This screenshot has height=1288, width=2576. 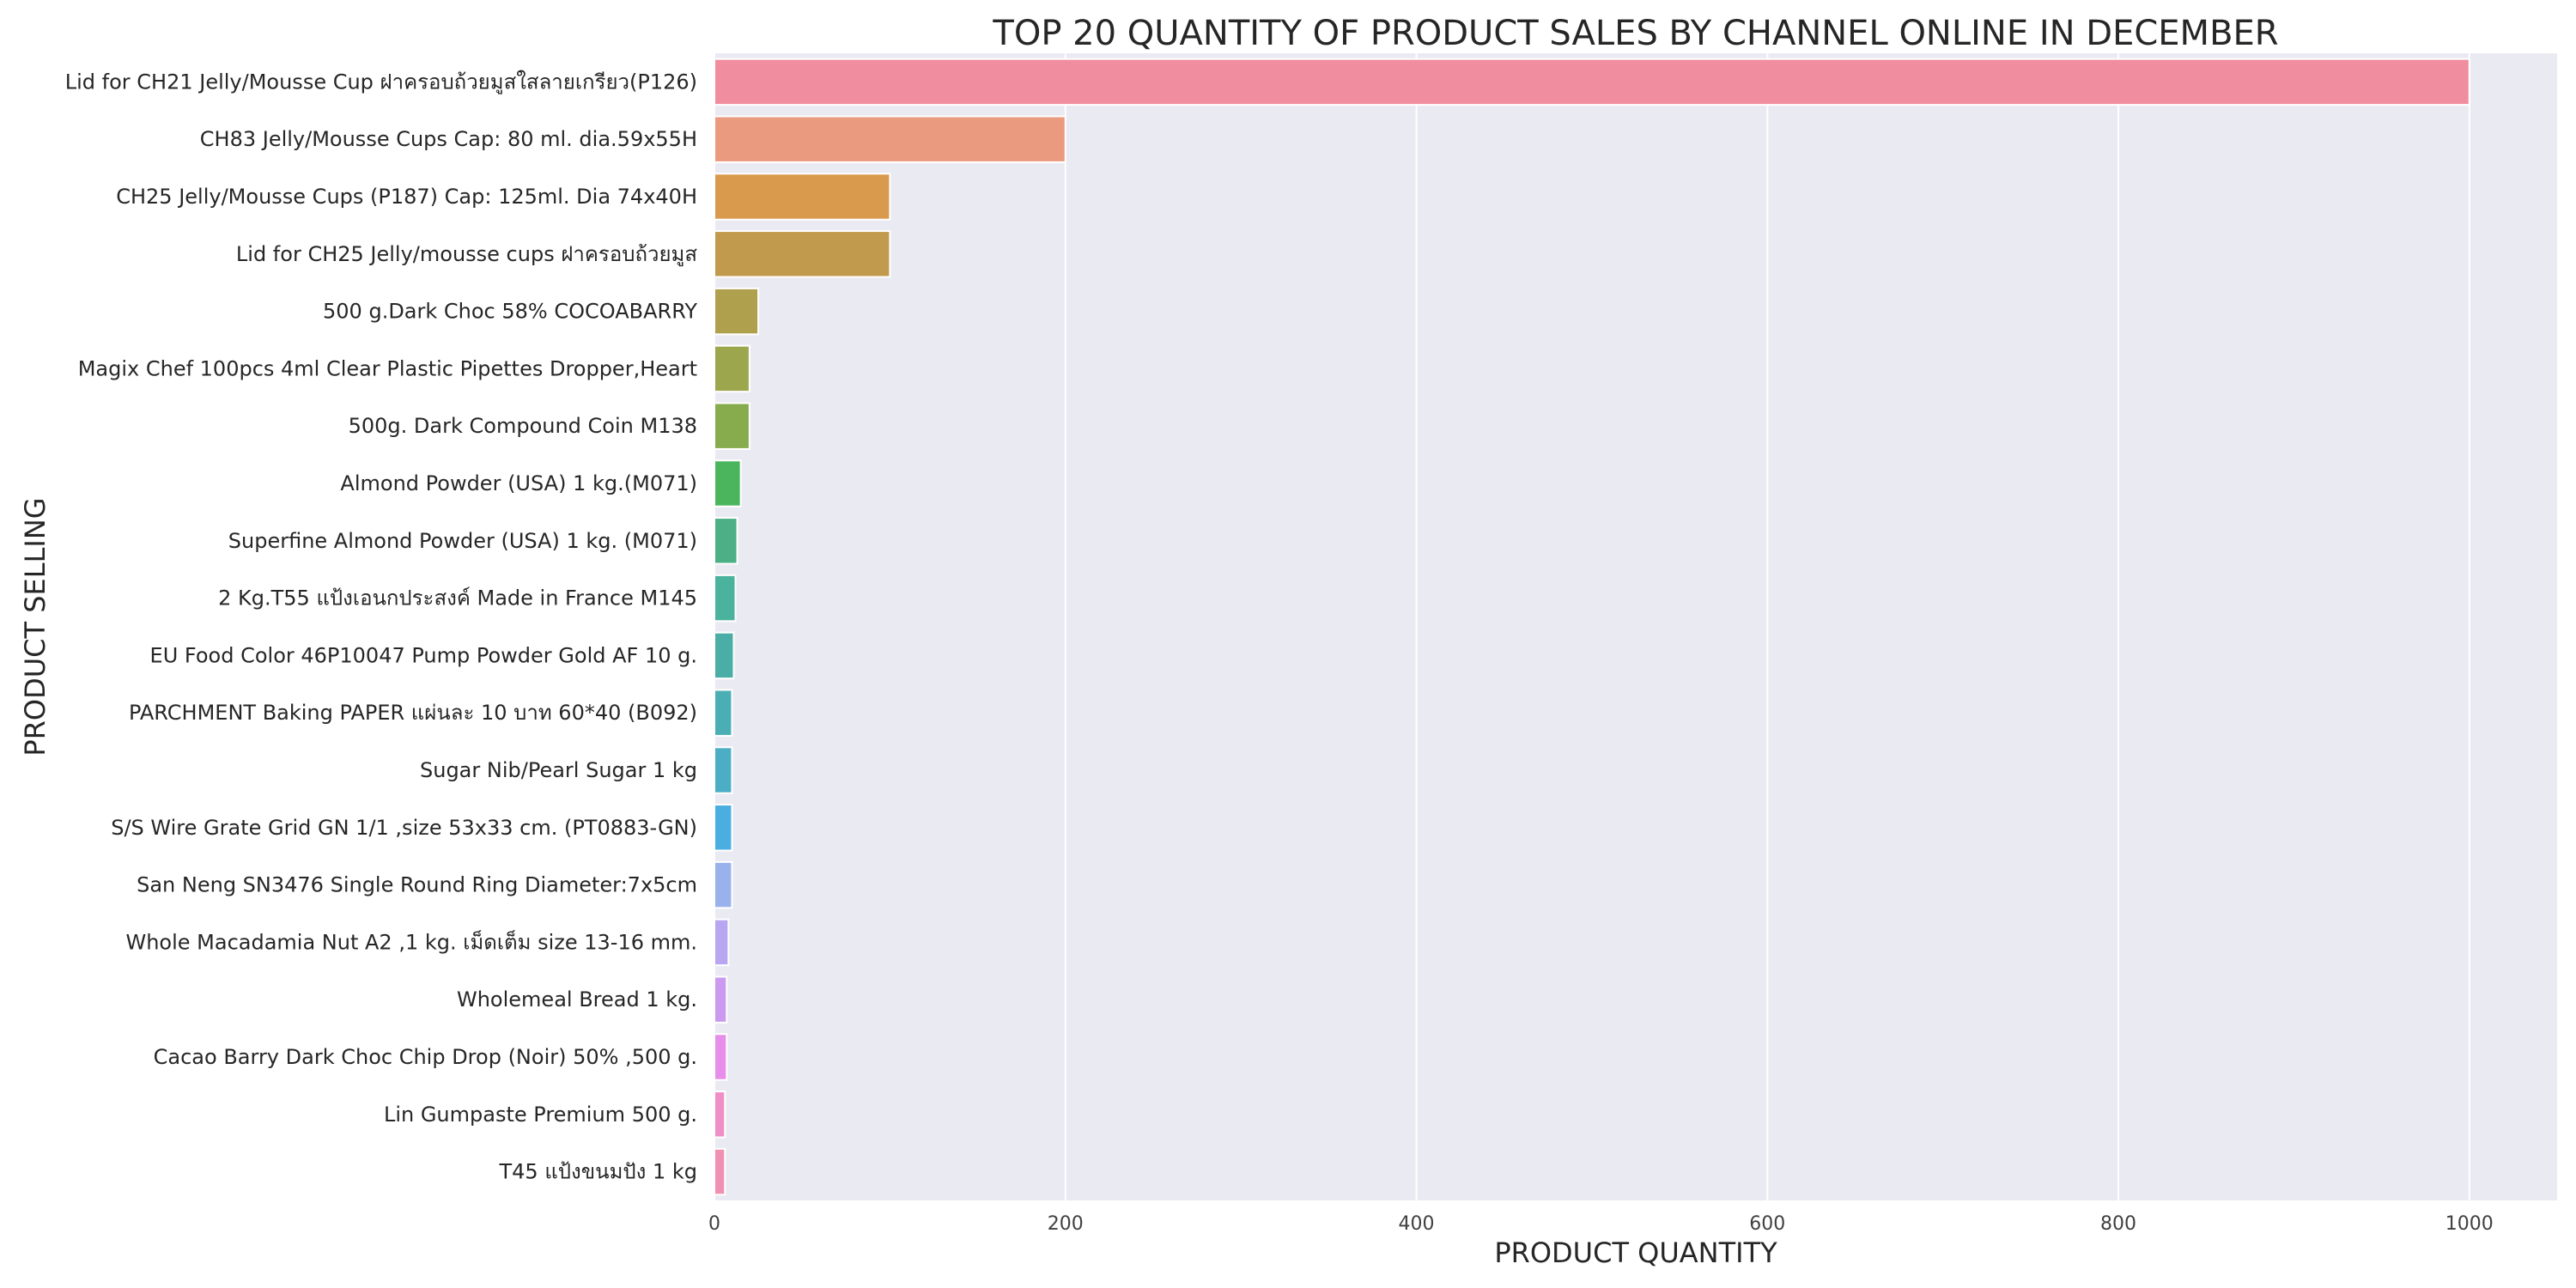 What do you see at coordinates (510, 312) in the screenshot?
I see `y-tick-label: 500 g.Dark Choc 58% COCOABARRY` at bounding box center [510, 312].